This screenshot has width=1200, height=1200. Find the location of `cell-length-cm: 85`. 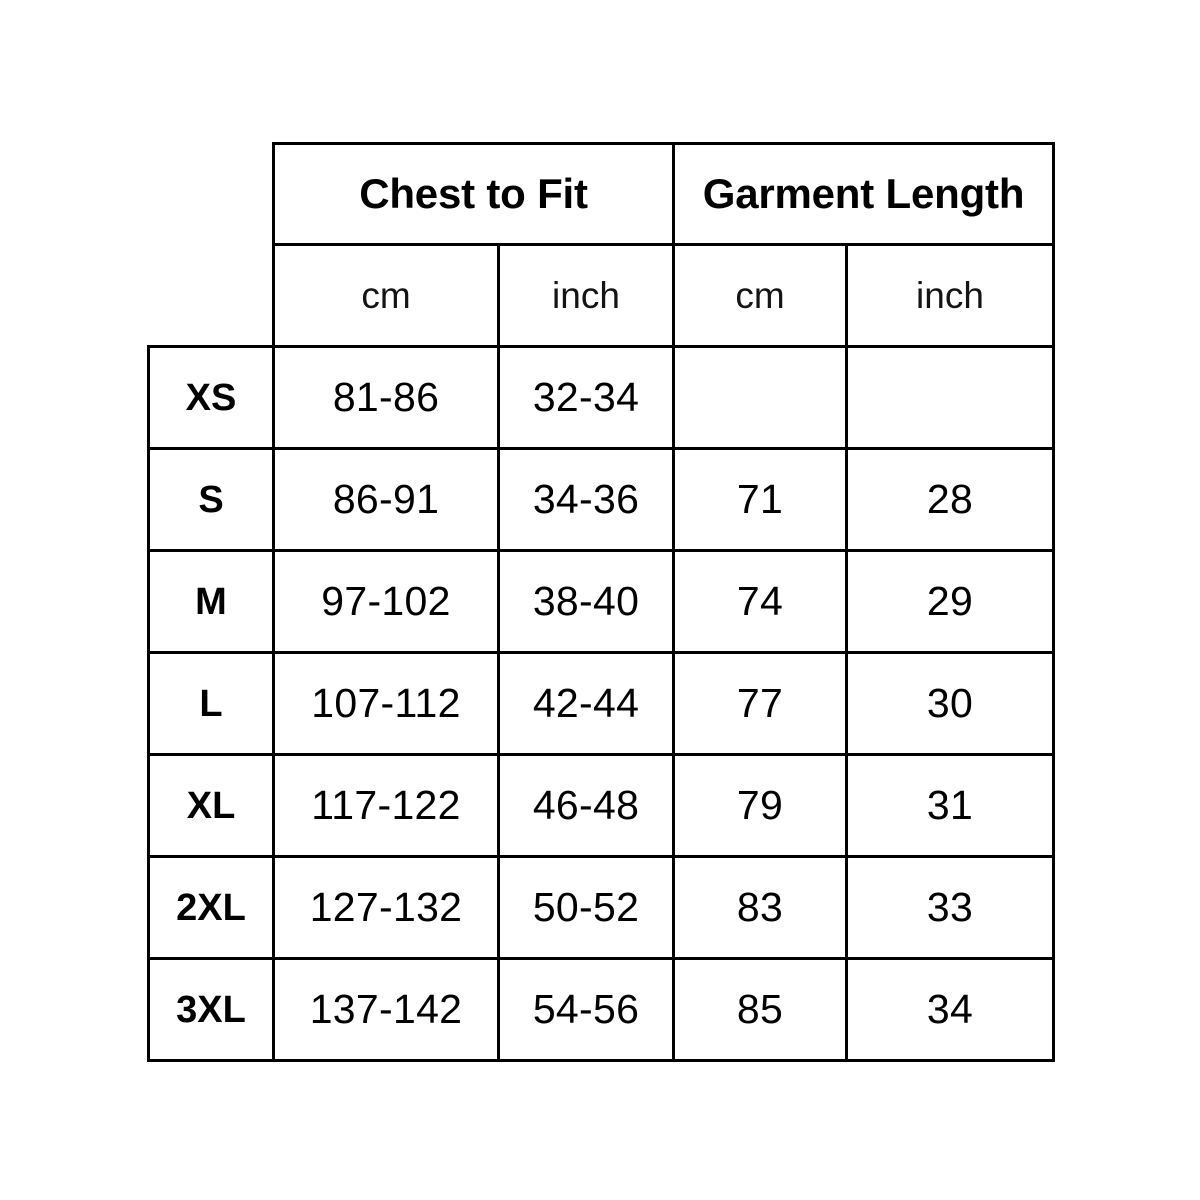

cell-length-cm: 85 is located at coordinates (760, 1009).